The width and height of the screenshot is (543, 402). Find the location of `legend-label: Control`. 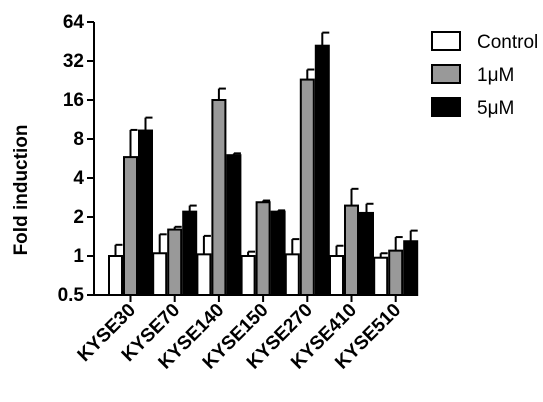

legend-label: Control is located at coordinates (507, 42).